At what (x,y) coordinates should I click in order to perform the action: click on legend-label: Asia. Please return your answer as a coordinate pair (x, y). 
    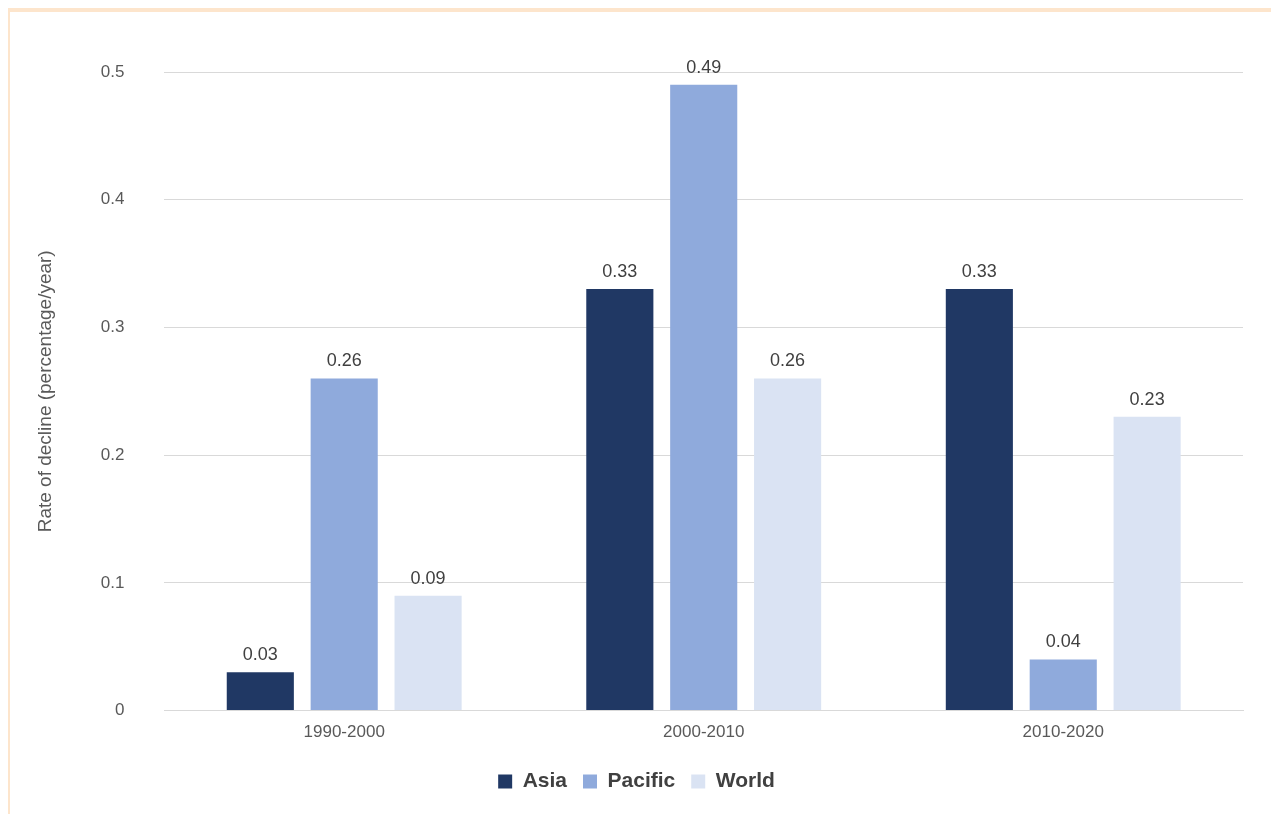
    Looking at the image, I should click on (545, 780).